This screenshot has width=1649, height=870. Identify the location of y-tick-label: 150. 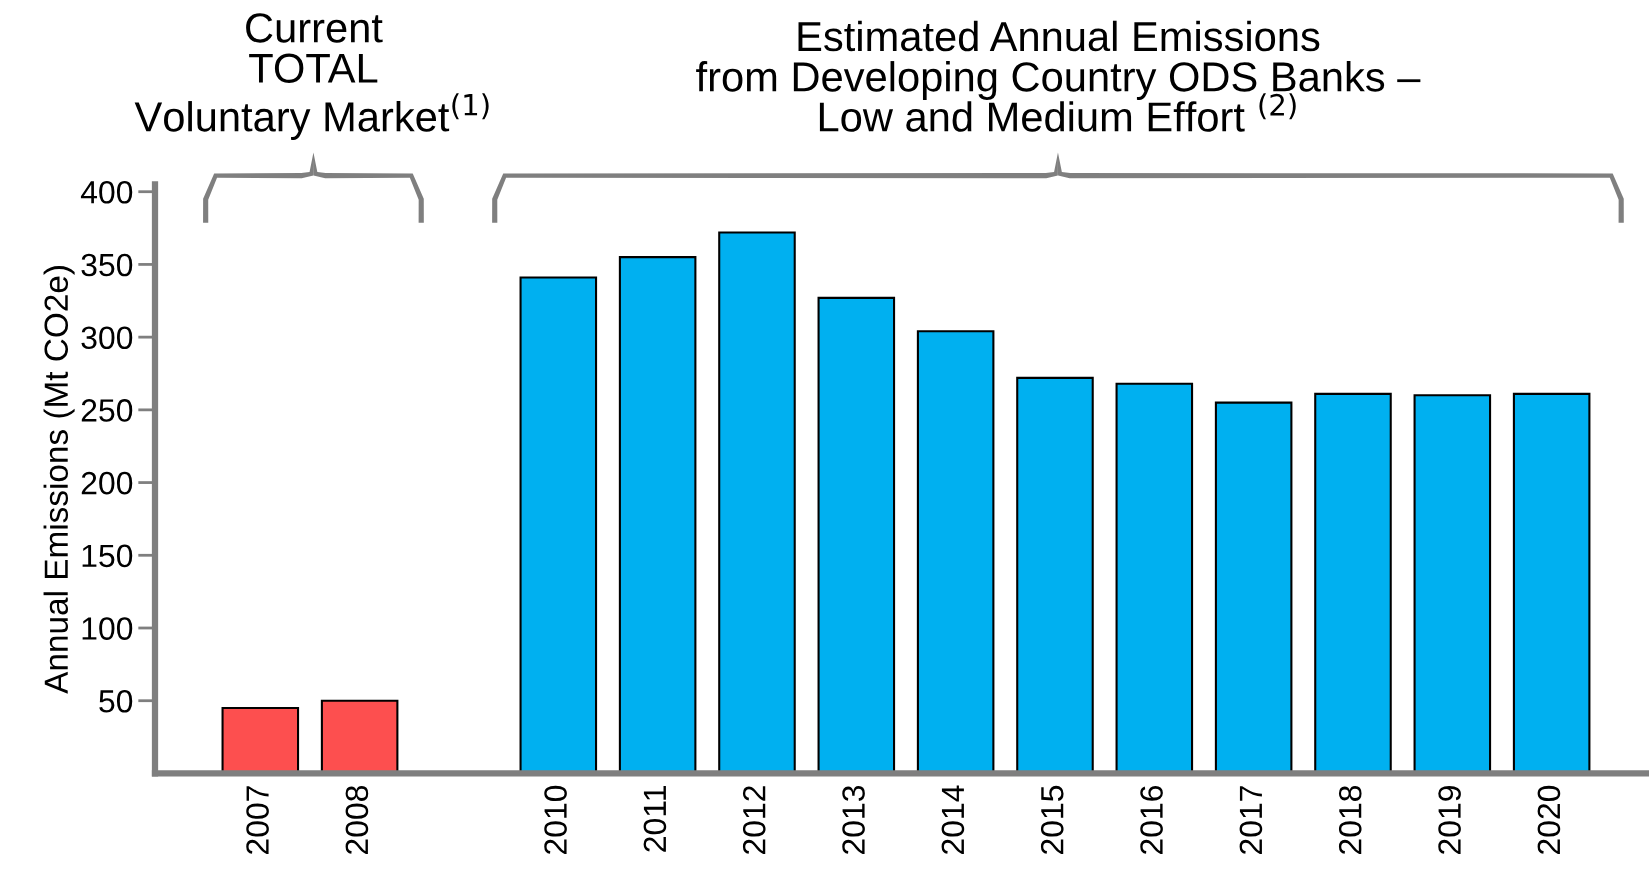
(107, 556).